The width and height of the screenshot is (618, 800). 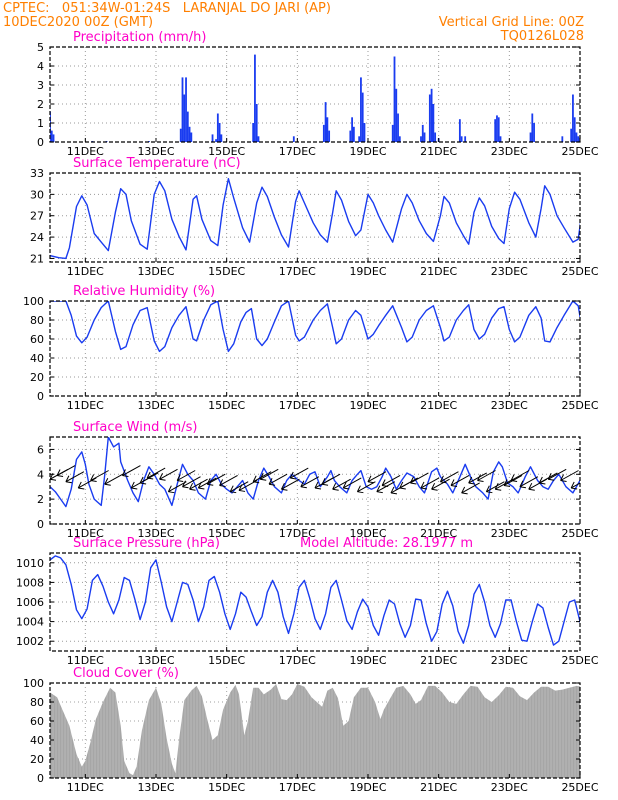 I want to click on y-tick-label: 80, so click(x=37, y=320).